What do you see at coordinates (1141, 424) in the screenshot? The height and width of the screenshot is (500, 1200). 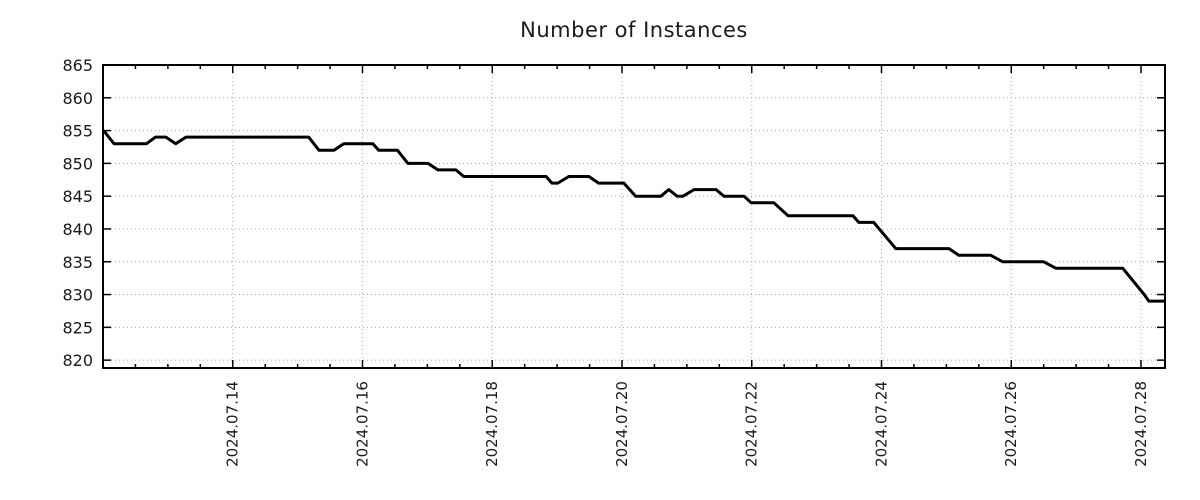 I see `x-tick-label: 2024.07.28` at bounding box center [1141, 424].